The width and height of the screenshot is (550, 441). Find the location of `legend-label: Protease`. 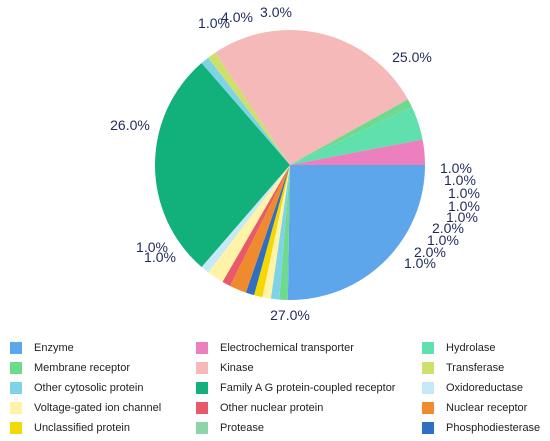

legend-label: Protease is located at coordinates (242, 428).